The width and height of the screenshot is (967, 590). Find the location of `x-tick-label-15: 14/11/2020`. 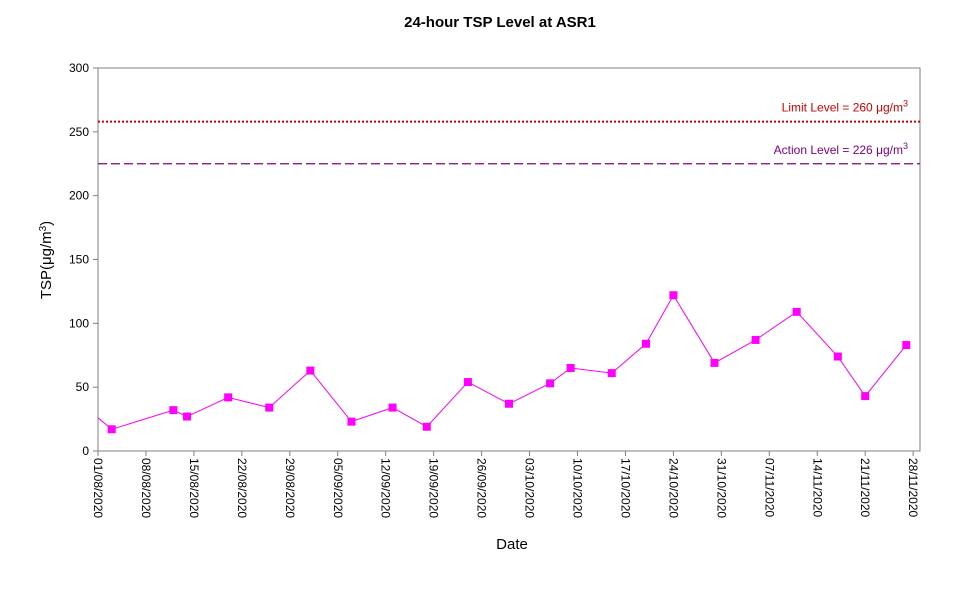

x-tick-label-15: 14/11/2020 is located at coordinates (817, 487).